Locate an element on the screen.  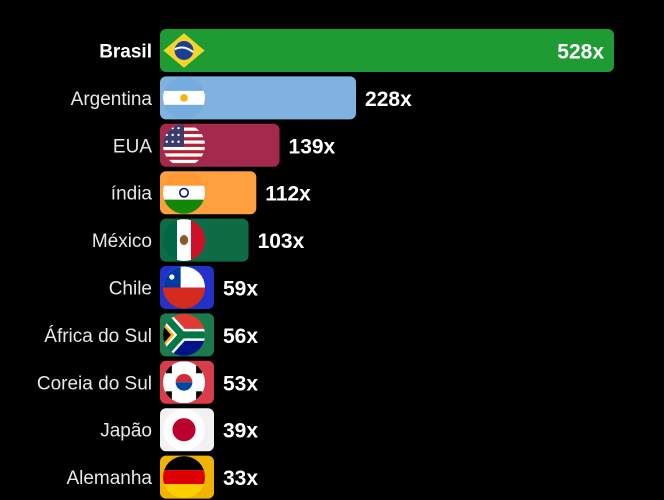
value-label: 139x is located at coordinates (312, 146).